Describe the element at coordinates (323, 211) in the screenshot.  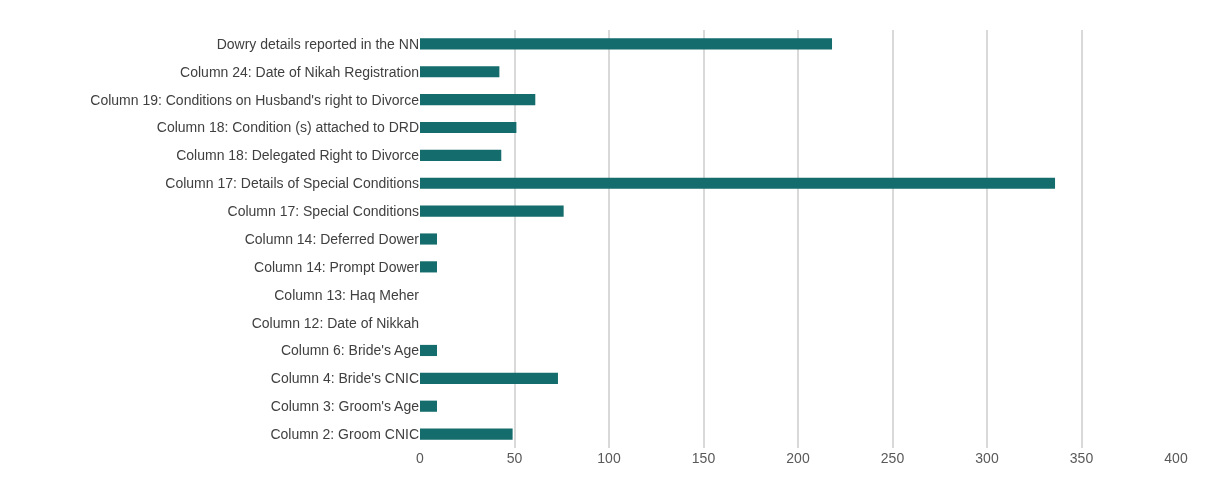
I see `y-tick-label: Column 17: Special Conditions` at that location.